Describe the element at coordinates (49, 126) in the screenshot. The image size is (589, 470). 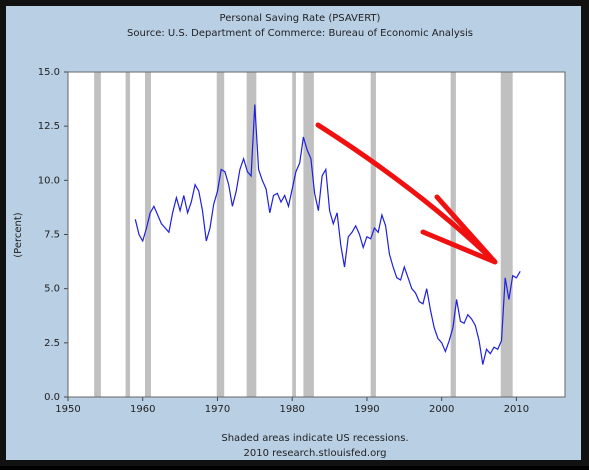
I see `y-tick-label: 12.5` at that location.